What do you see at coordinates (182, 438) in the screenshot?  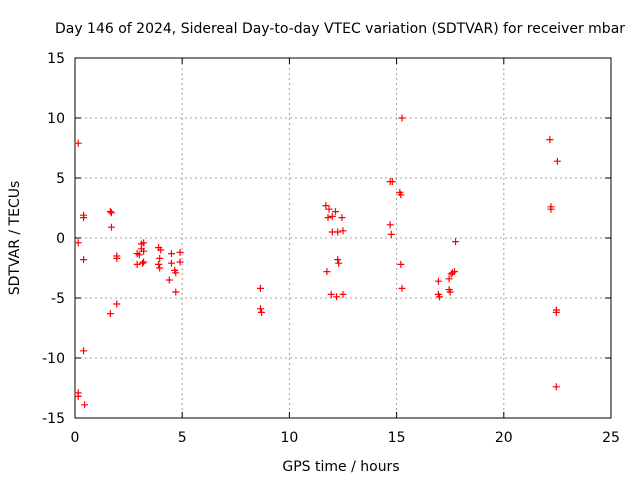 I see `x-tick-label: 5` at bounding box center [182, 438].